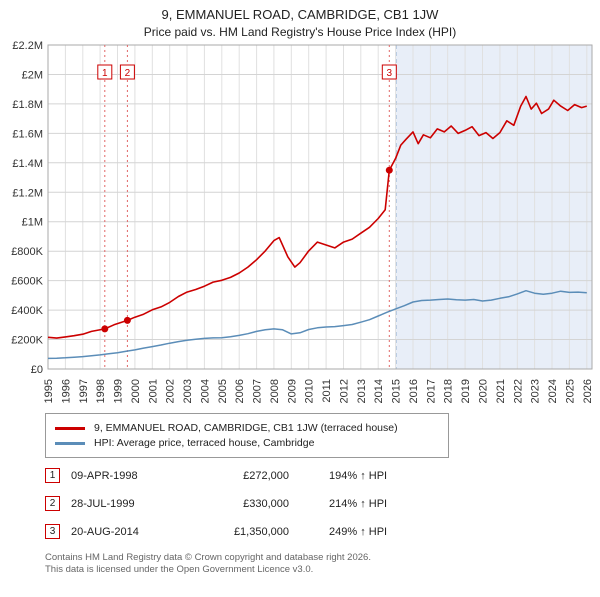 The height and width of the screenshot is (597, 600). What do you see at coordinates (52, 531) in the screenshot?
I see `transaction-number-badge: 3` at bounding box center [52, 531].